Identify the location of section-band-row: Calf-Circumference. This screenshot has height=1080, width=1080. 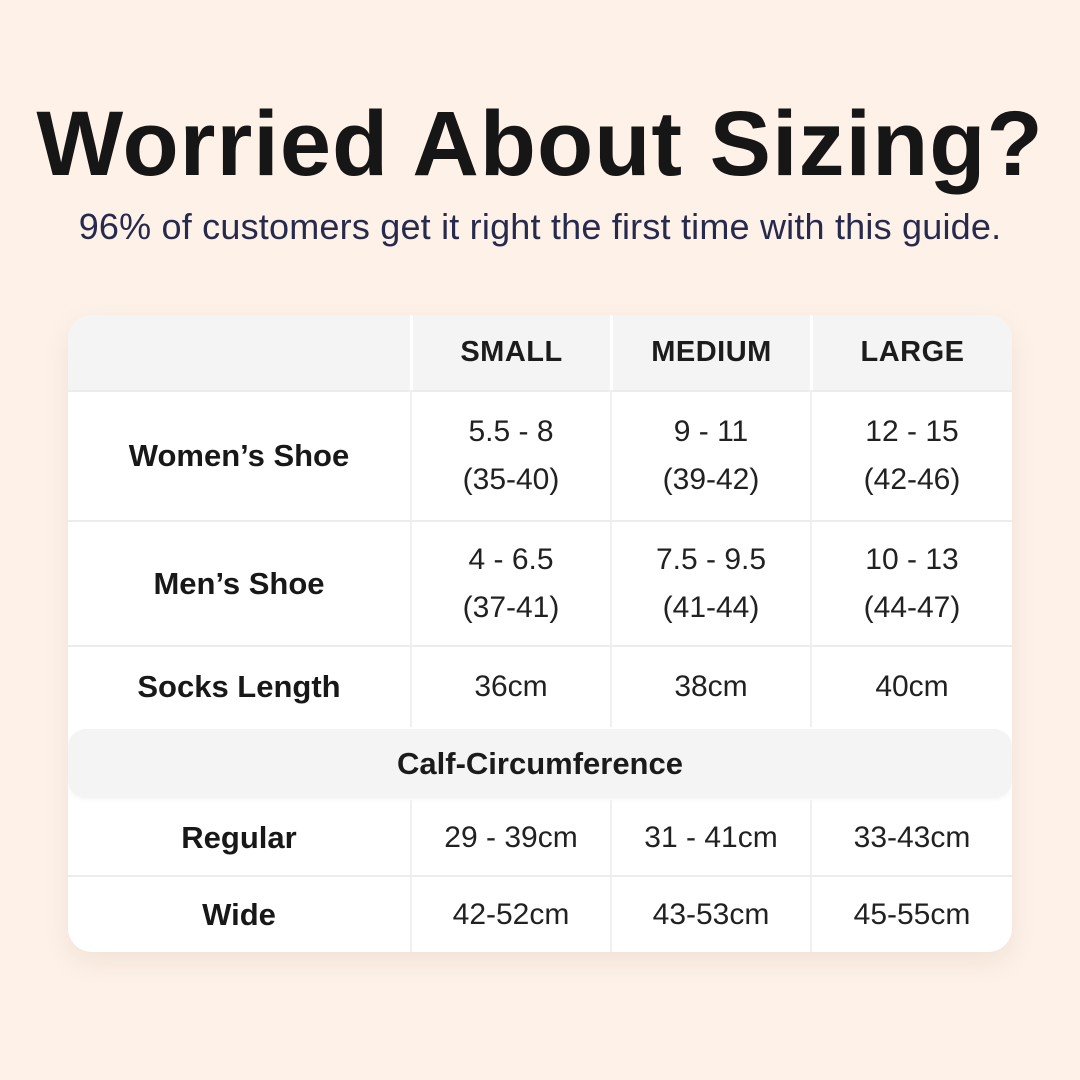
(540, 763).